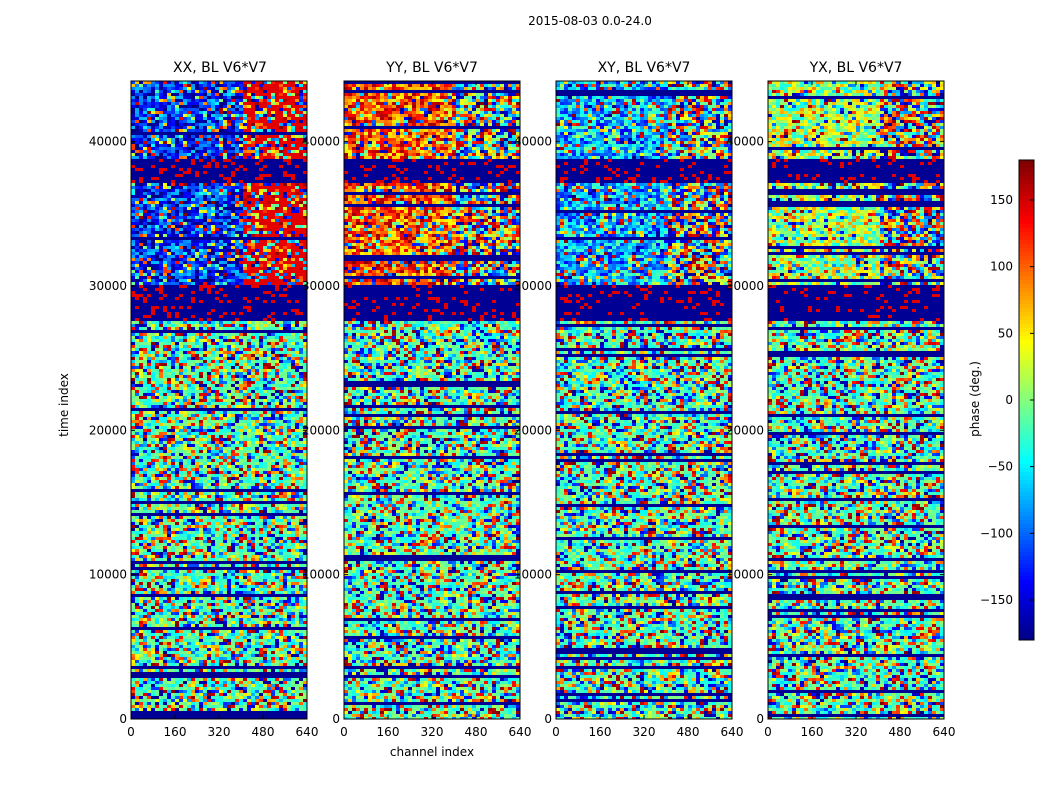  What do you see at coordinates (1026, 400) in the screenshot?
I see `colorbar` at bounding box center [1026, 400].